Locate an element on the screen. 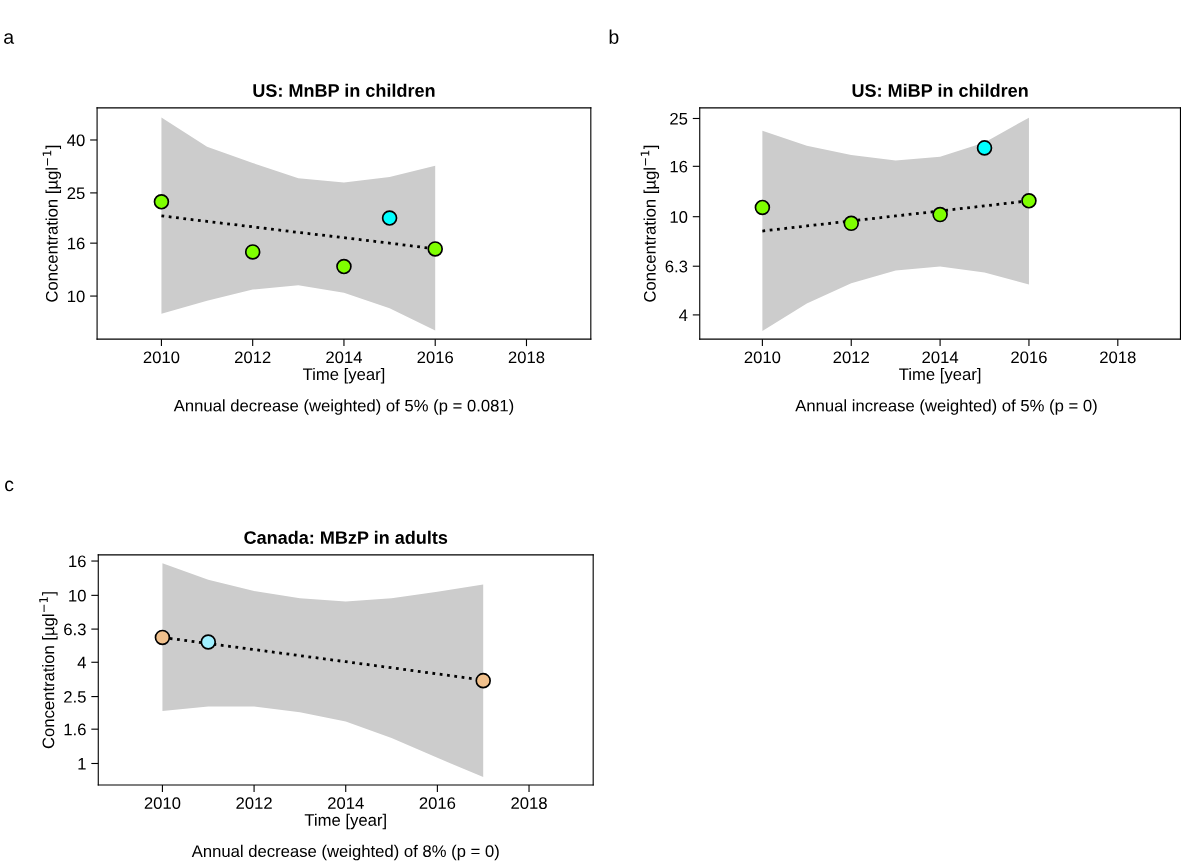 The height and width of the screenshot is (863, 1184). text: b is located at coordinates (614, 36).